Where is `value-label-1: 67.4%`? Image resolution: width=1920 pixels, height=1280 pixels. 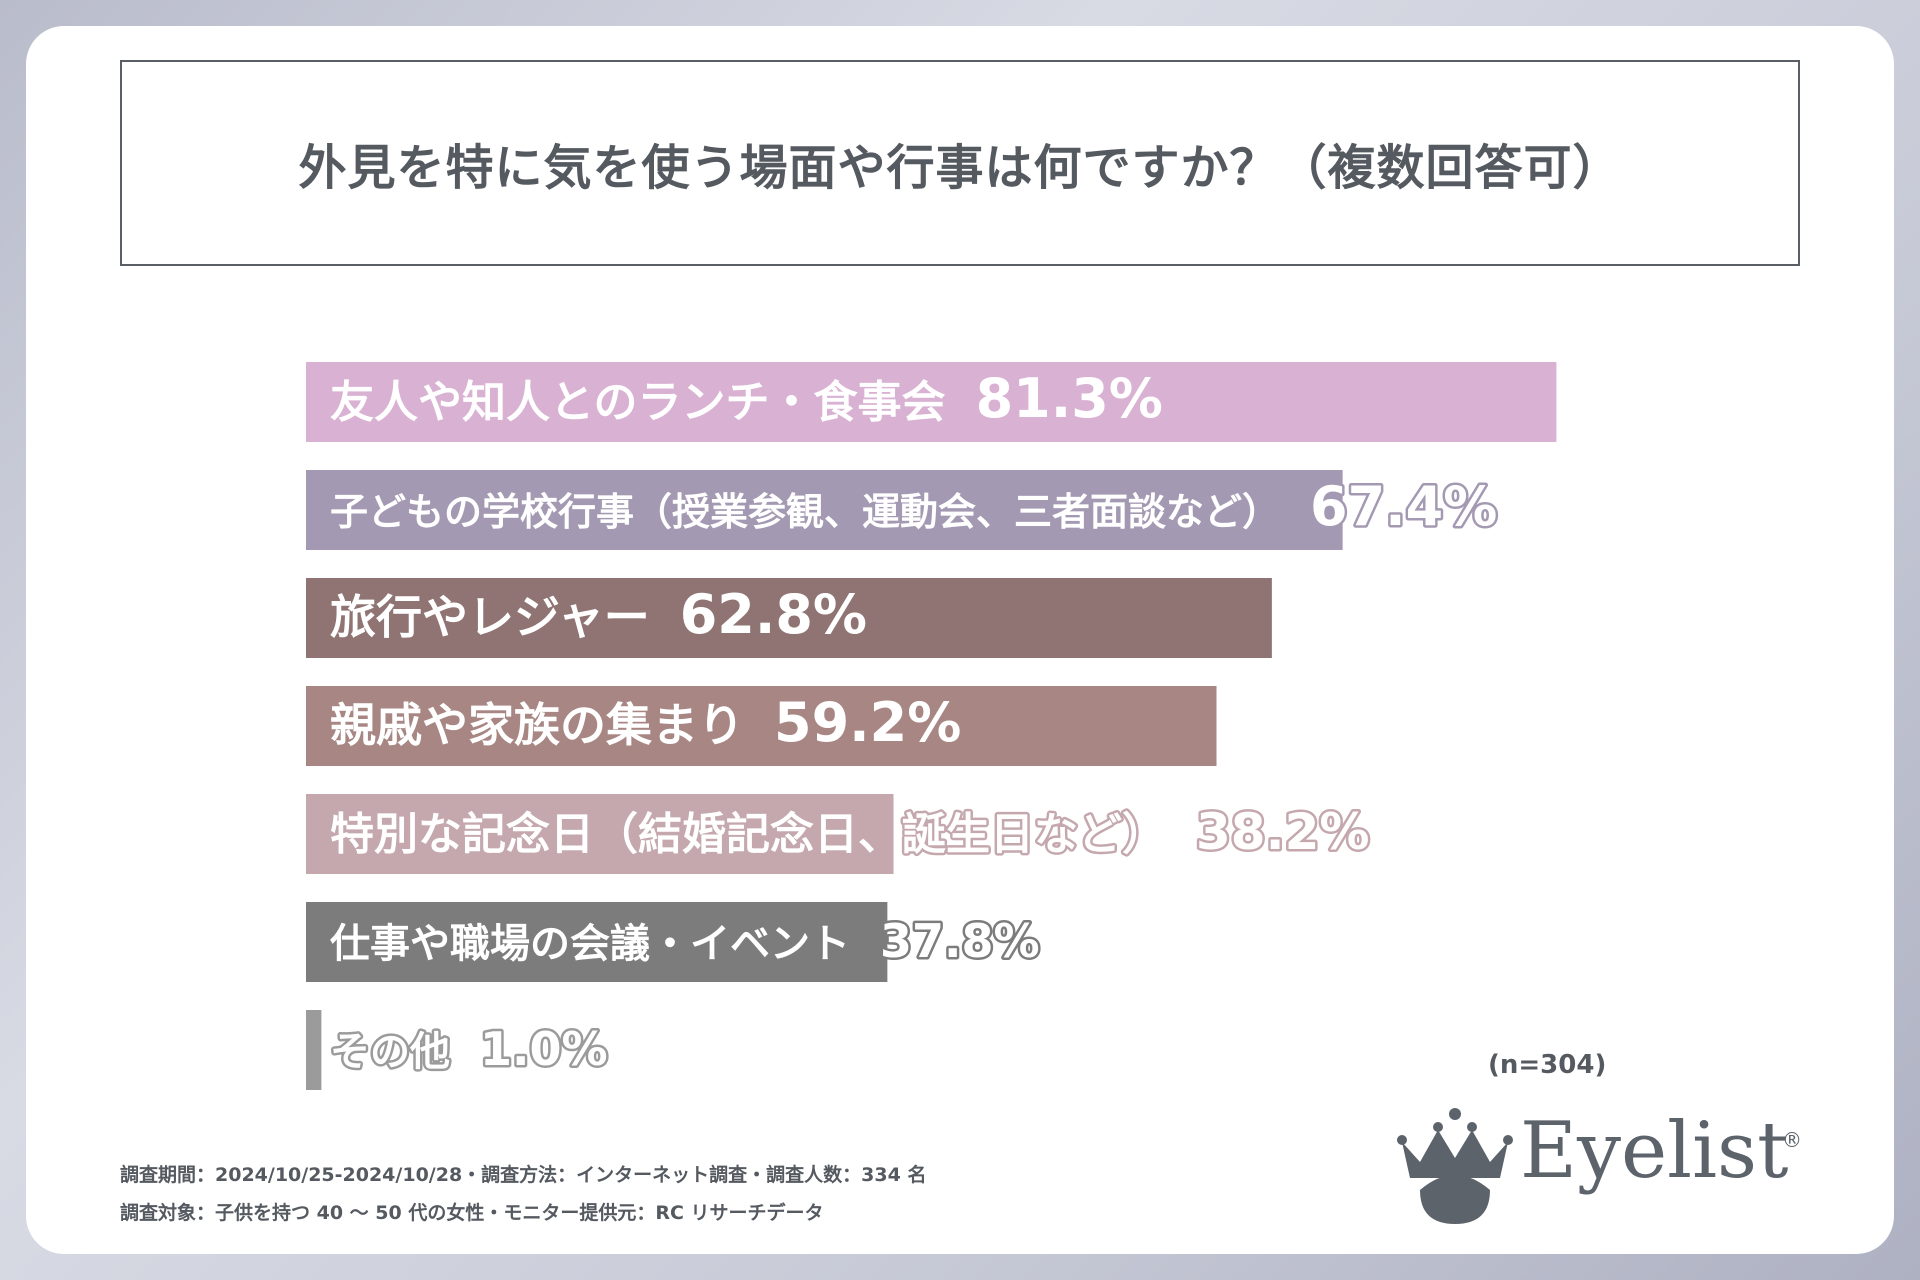
value-label-1: 67.4% is located at coordinates (1403, 506).